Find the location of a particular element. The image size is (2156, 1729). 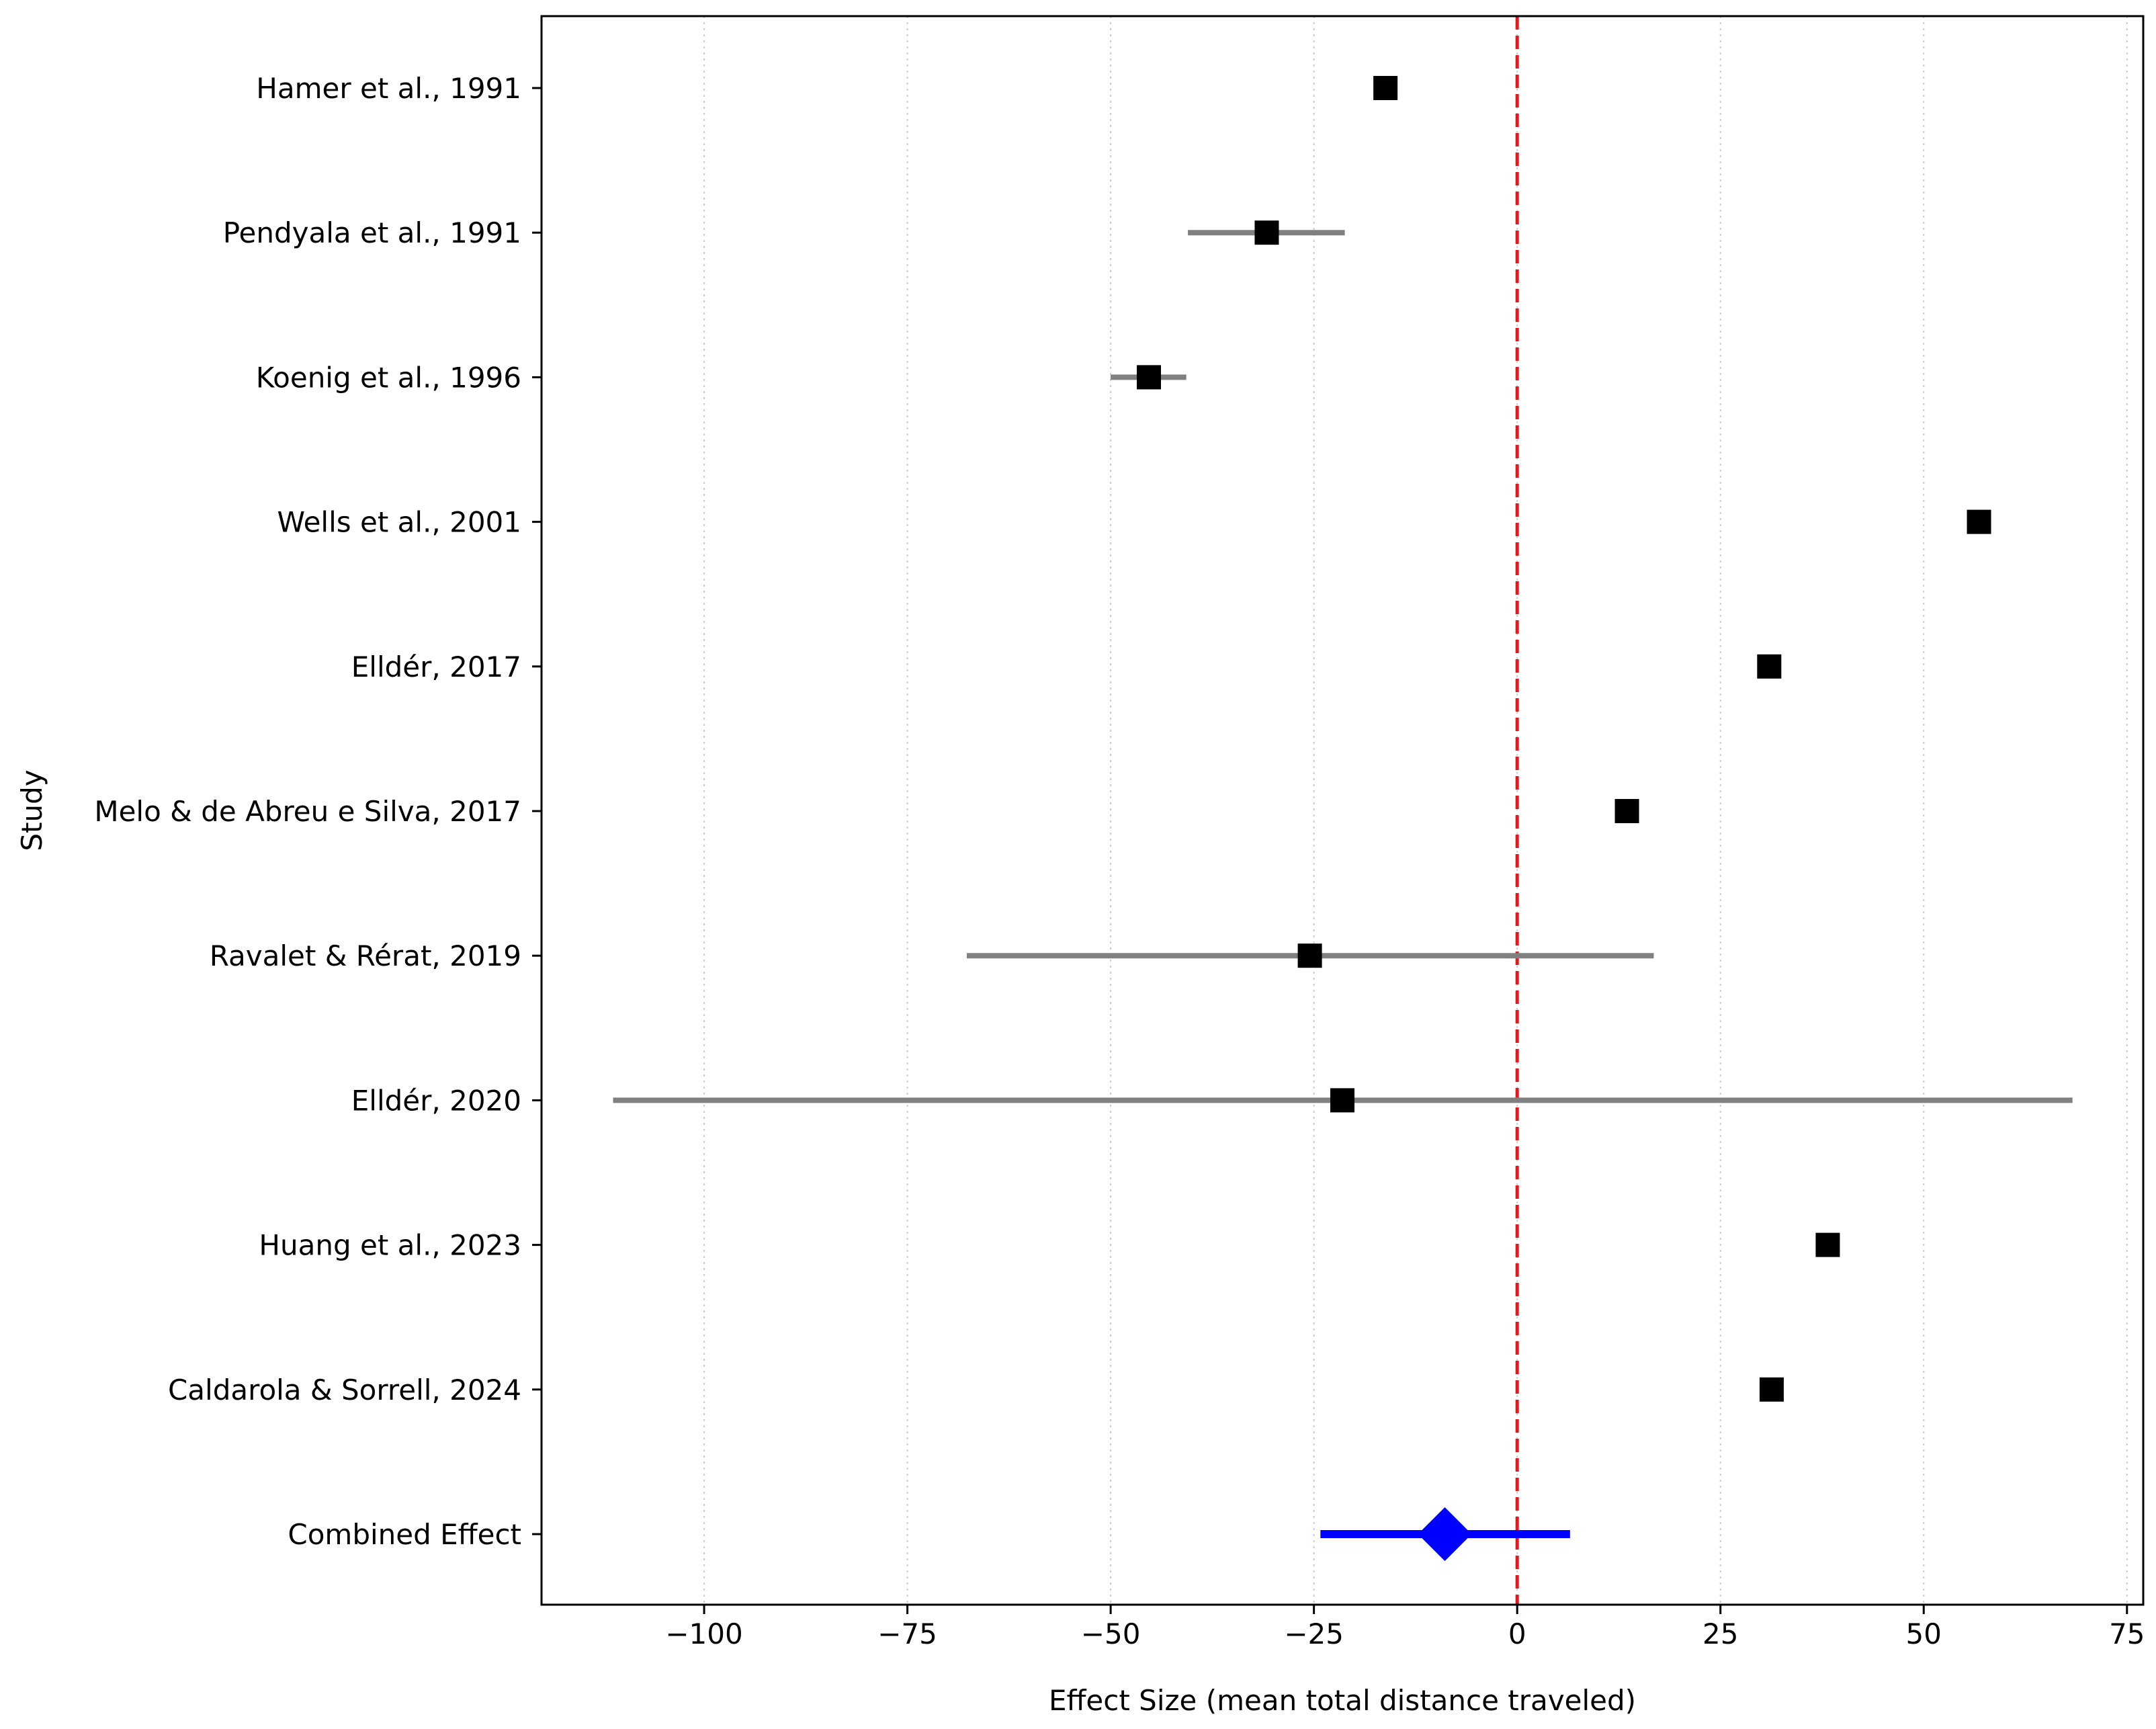

x-tick-label: 0 is located at coordinates (1517, 1633).